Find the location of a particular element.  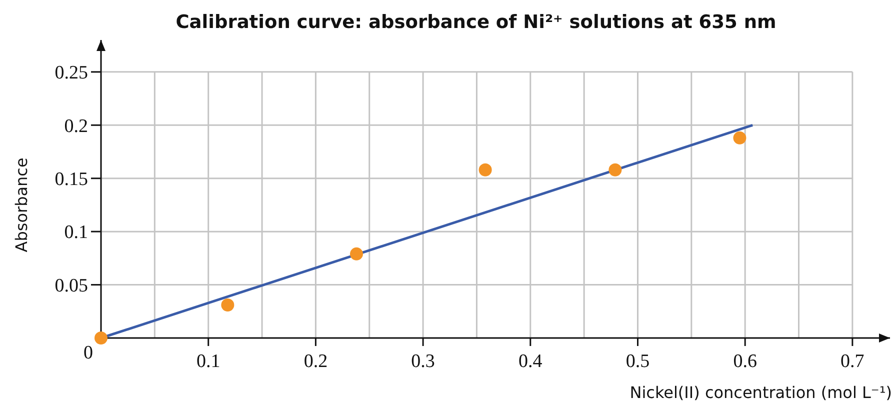

y-tick-label: 0.25 is located at coordinates (71, 73).